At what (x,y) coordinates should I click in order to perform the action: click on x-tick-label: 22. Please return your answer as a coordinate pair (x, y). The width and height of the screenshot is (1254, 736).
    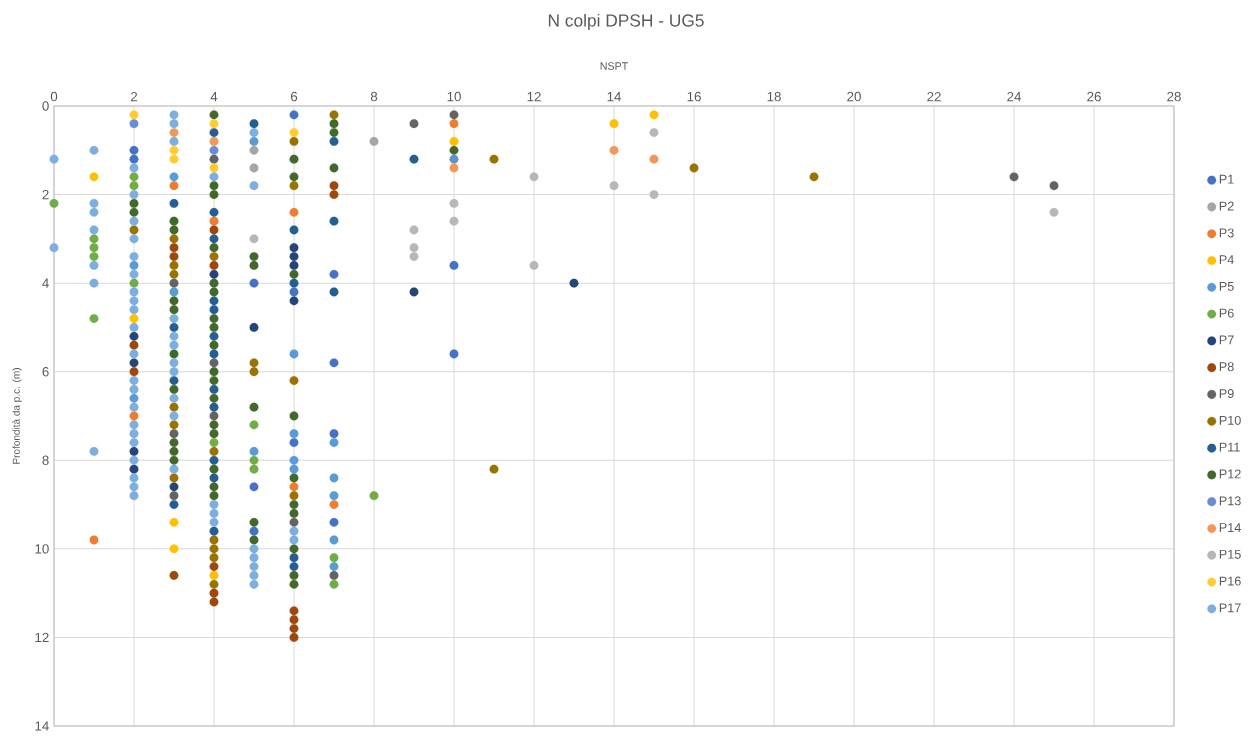
    Looking at the image, I should click on (934, 96).